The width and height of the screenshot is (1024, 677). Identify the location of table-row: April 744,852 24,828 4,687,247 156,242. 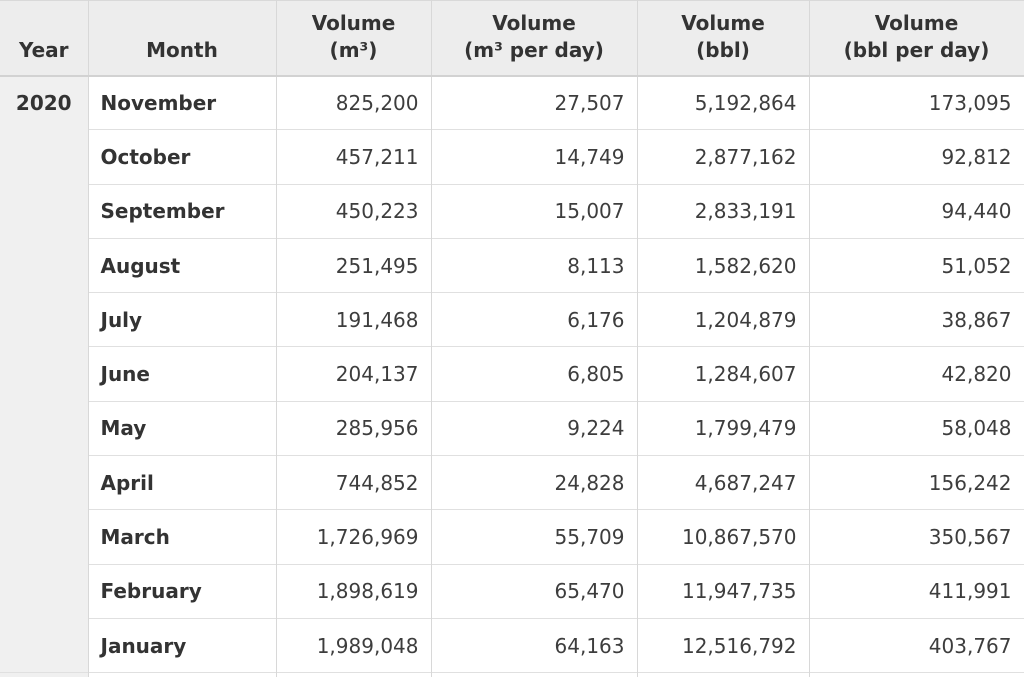
(512, 482).